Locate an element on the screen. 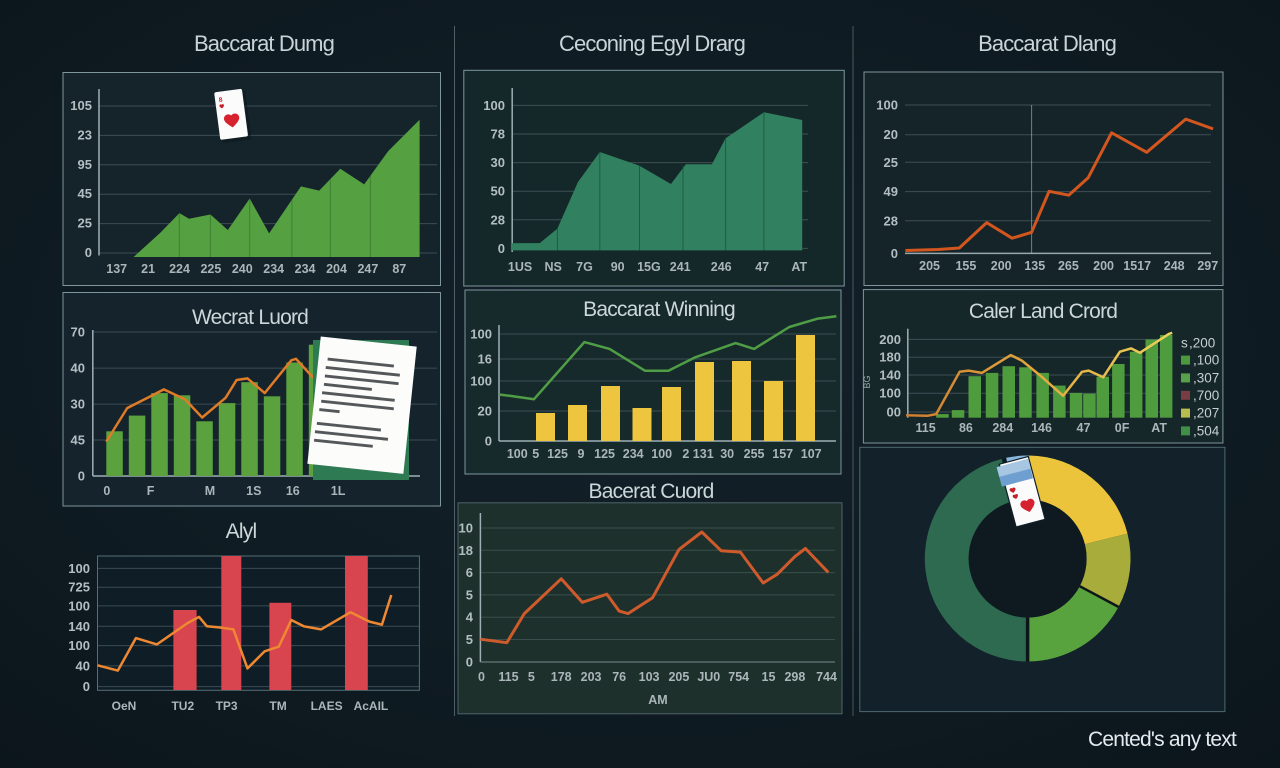  svg-text: 1S is located at coordinates (253, 491).